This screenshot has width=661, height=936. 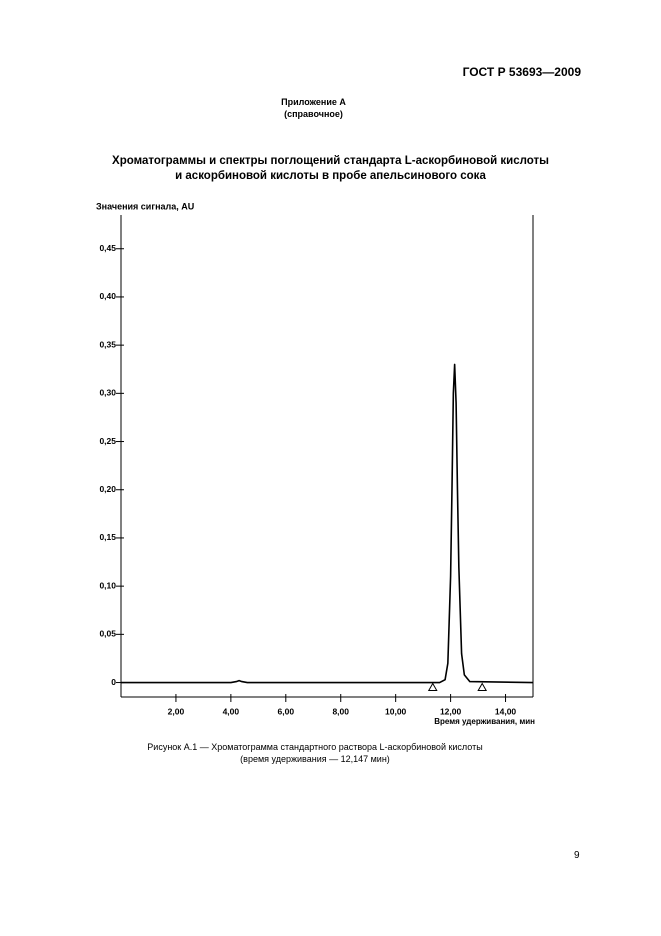 What do you see at coordinates (484, 721) in the screenshot?
I see `x-axis-label: Время удерживания, мин` at bounding box center [484, 721].